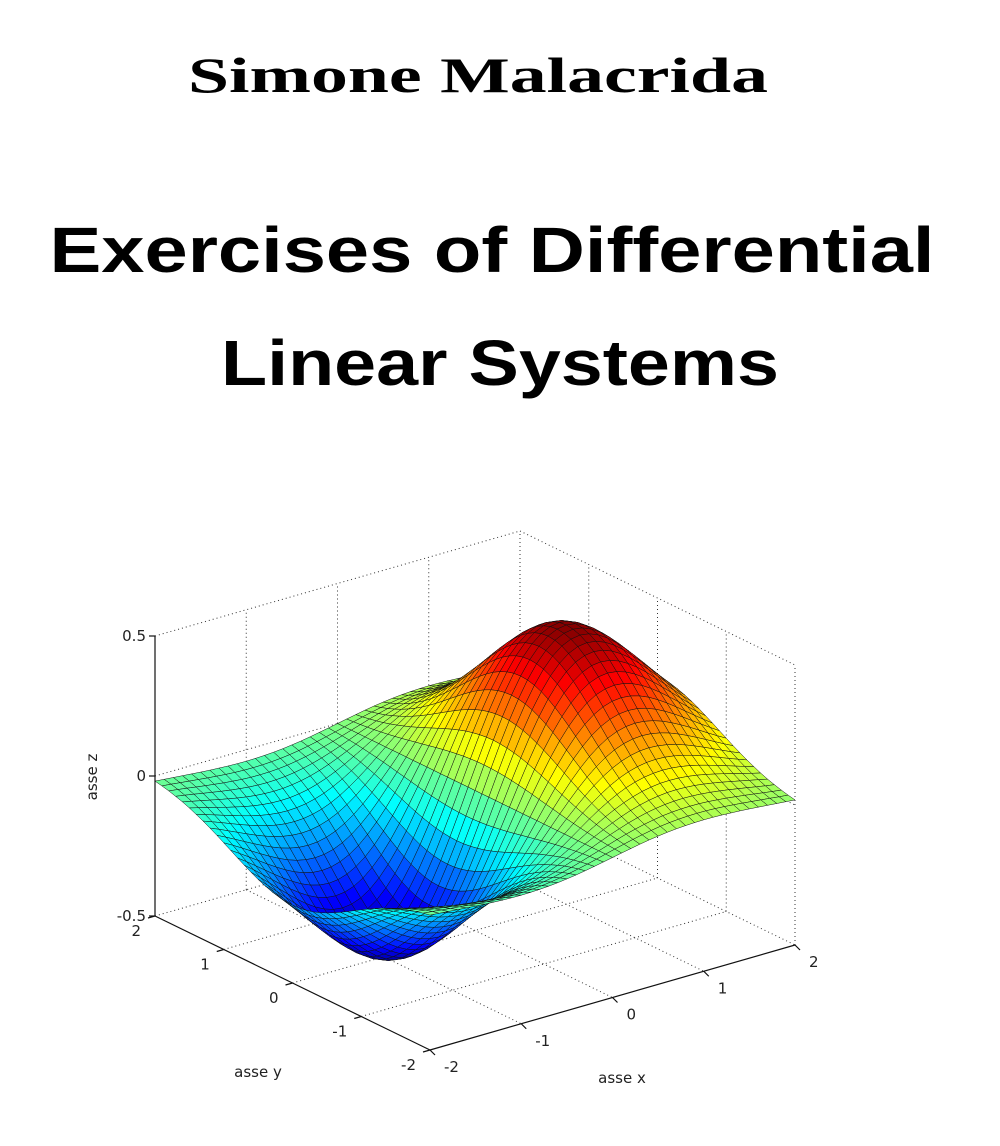 This screenshot has width=1000, height=1146. I want to click on y-tick-label: -1, so click(339, 1032).